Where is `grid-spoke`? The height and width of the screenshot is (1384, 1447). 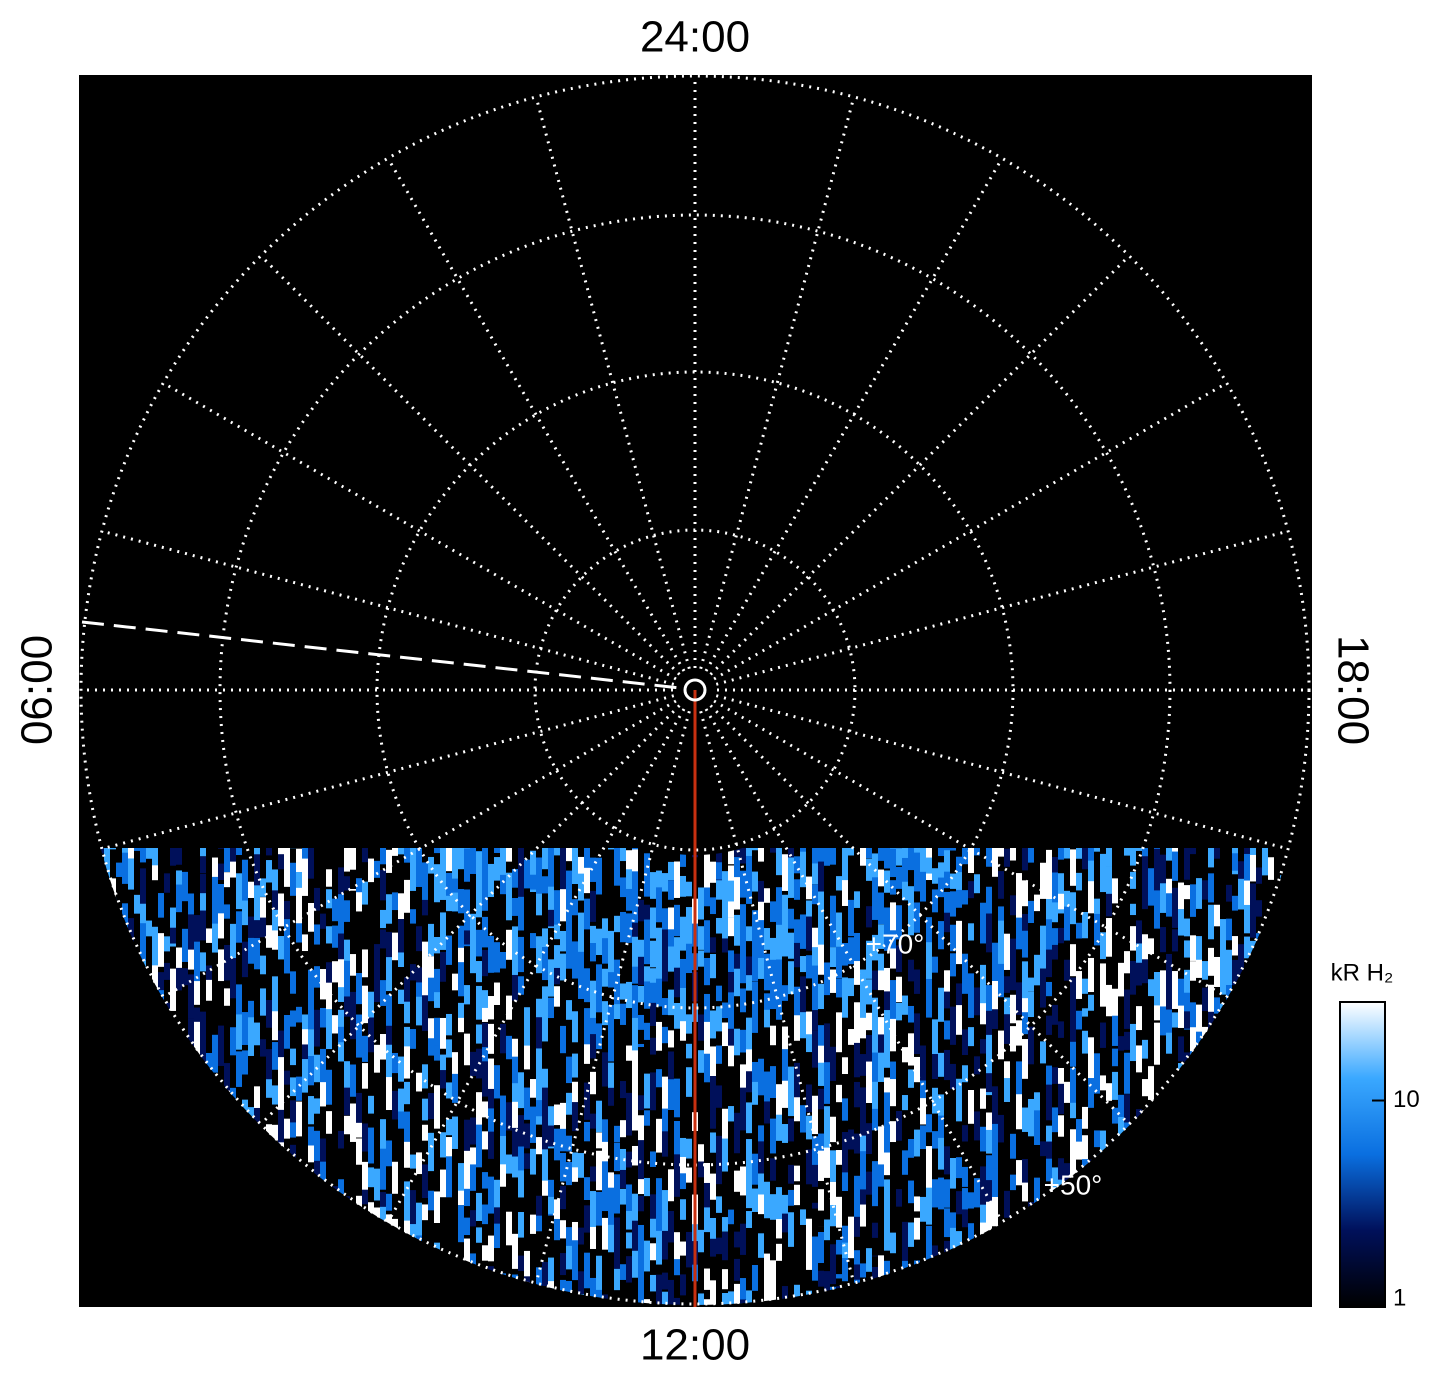
grid-spoke is located at coordinates (920, 915).